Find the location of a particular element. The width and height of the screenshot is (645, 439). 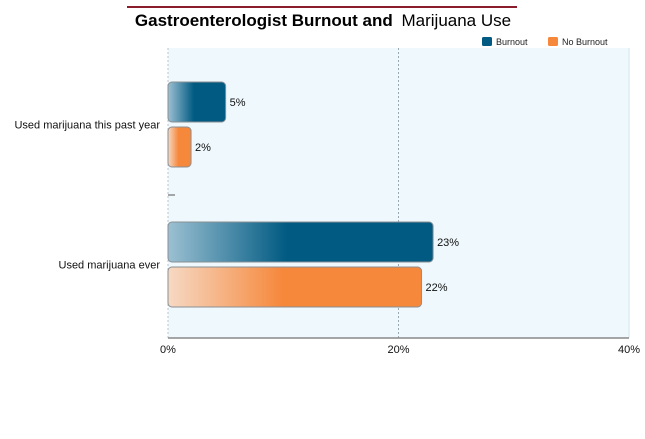

data-label: 5% is located at coordinates (238, 103).